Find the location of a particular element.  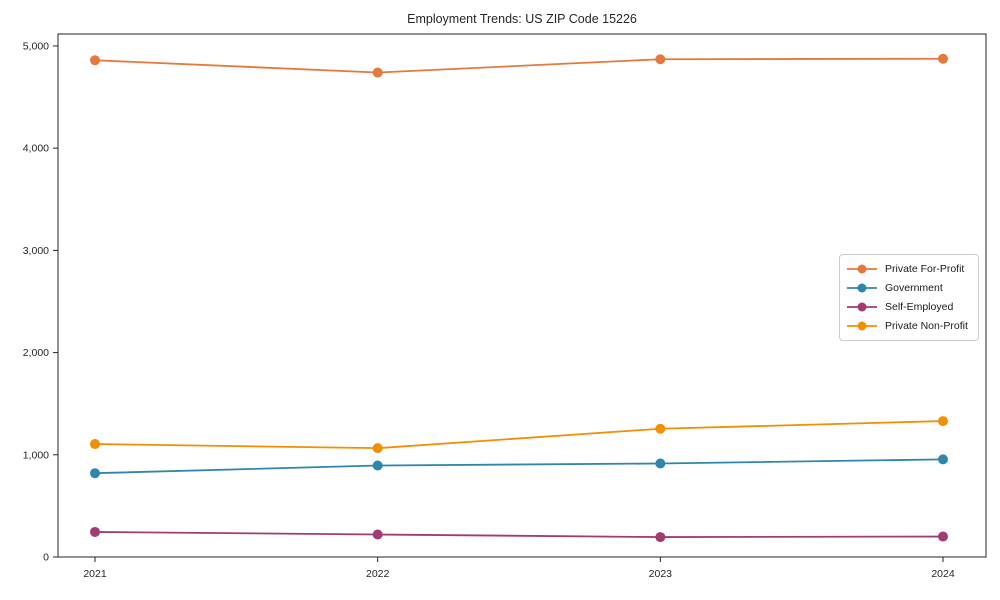

series-line-private-for-profit is located at coordinates (519, 65).